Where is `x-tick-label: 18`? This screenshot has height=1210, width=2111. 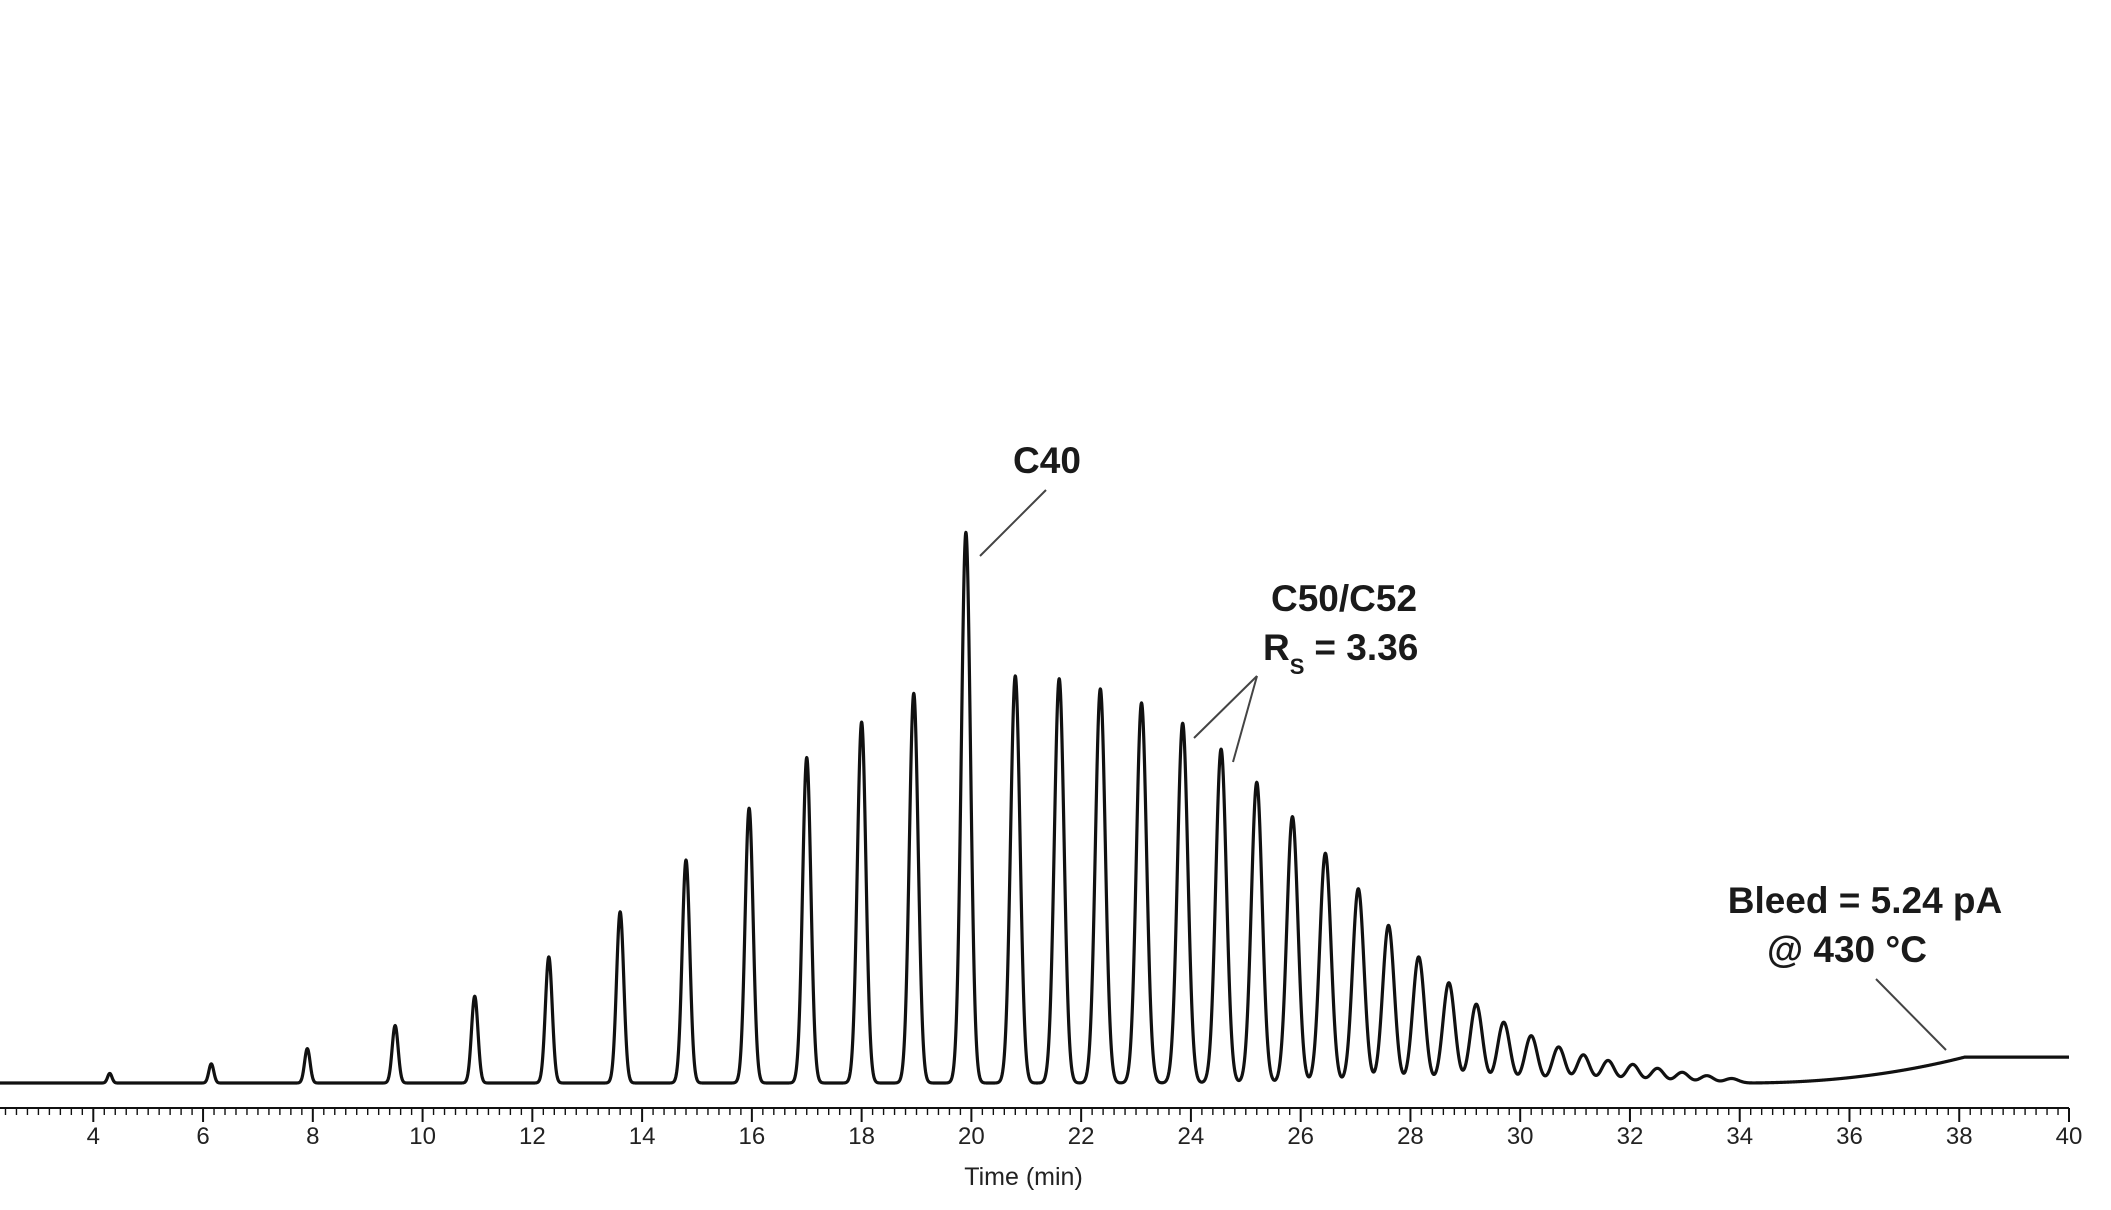 x-tick-label: 18 is located at coordinates (861, 1136).